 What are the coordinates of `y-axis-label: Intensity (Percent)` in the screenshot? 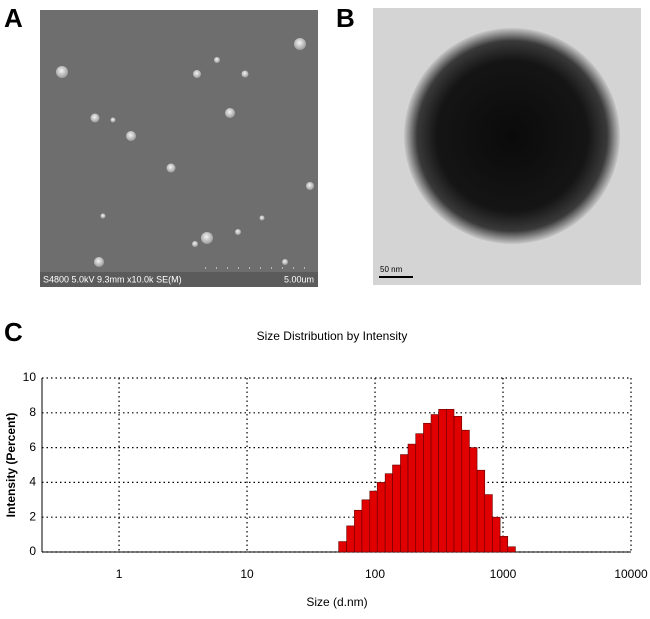 It's located at (11, 465).